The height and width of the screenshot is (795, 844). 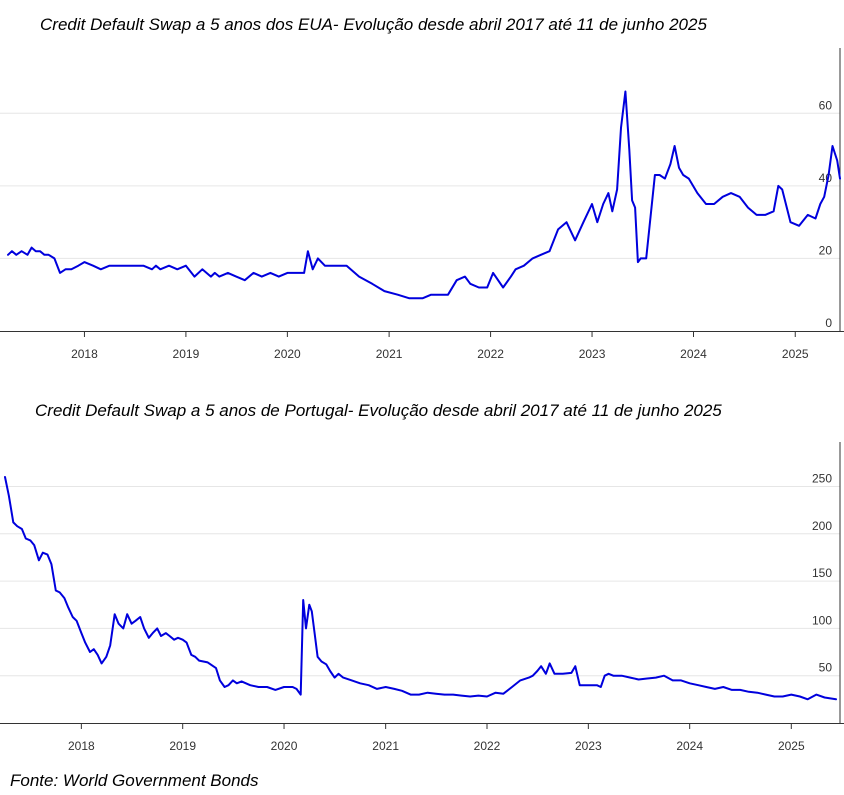 What do you see at coordinates (826, 250) in the screenshot?
I see `y-tick-label: 20` at bounding box center [826, 250].